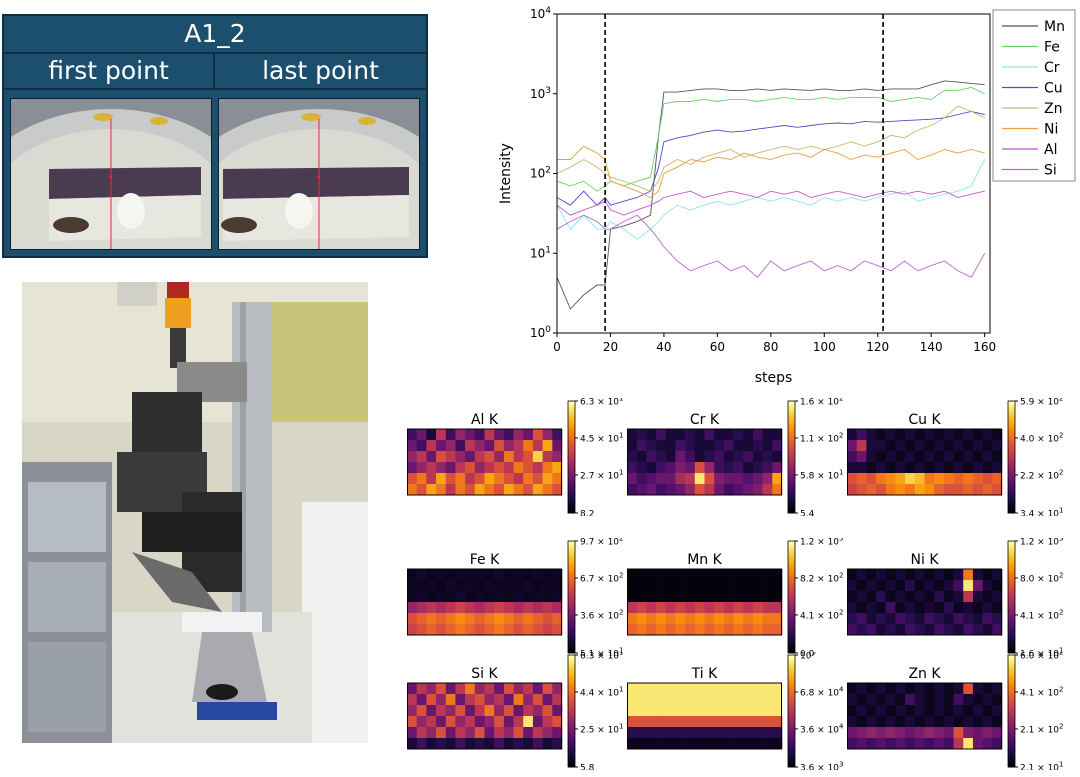  I want to click on x-tick-label: 60, so click(717, 347).